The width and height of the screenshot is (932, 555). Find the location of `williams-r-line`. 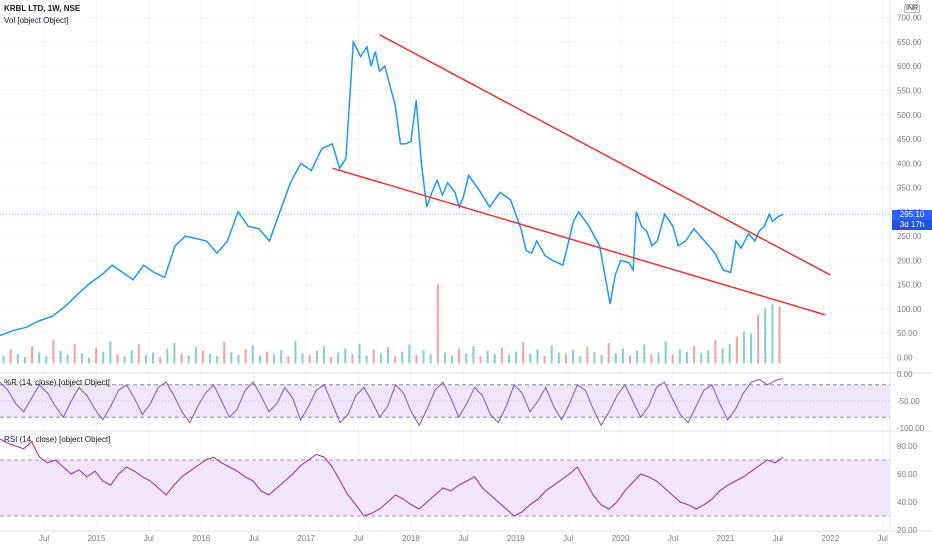

williams-r-line is located at coordinates (392, 402).